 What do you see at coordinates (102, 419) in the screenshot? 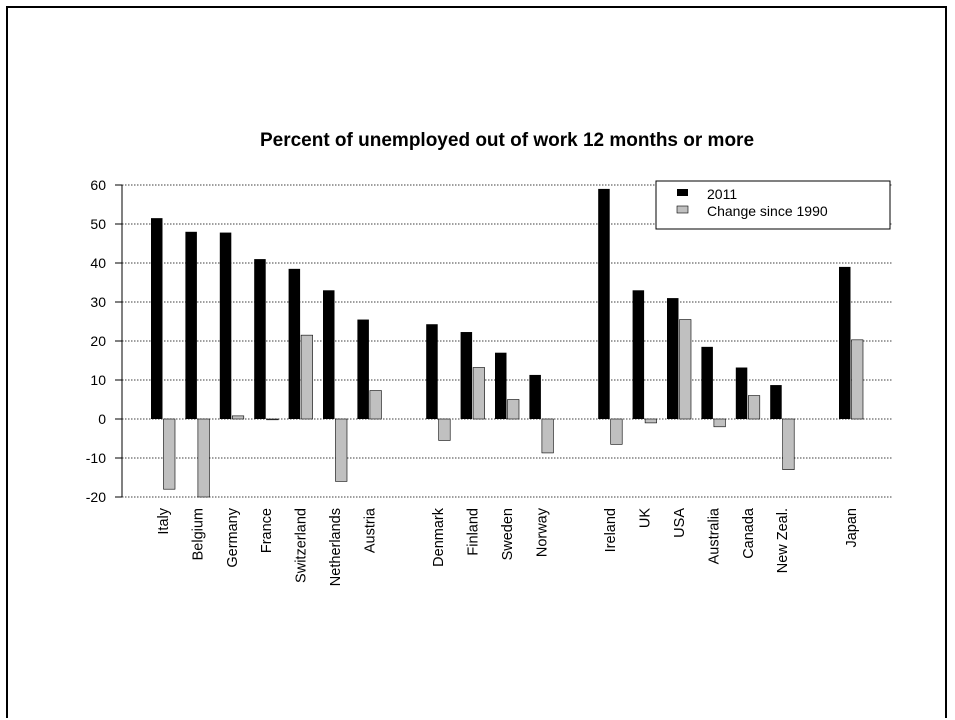
I see `y-tick-label: 0` at bounding box center [102, 419].